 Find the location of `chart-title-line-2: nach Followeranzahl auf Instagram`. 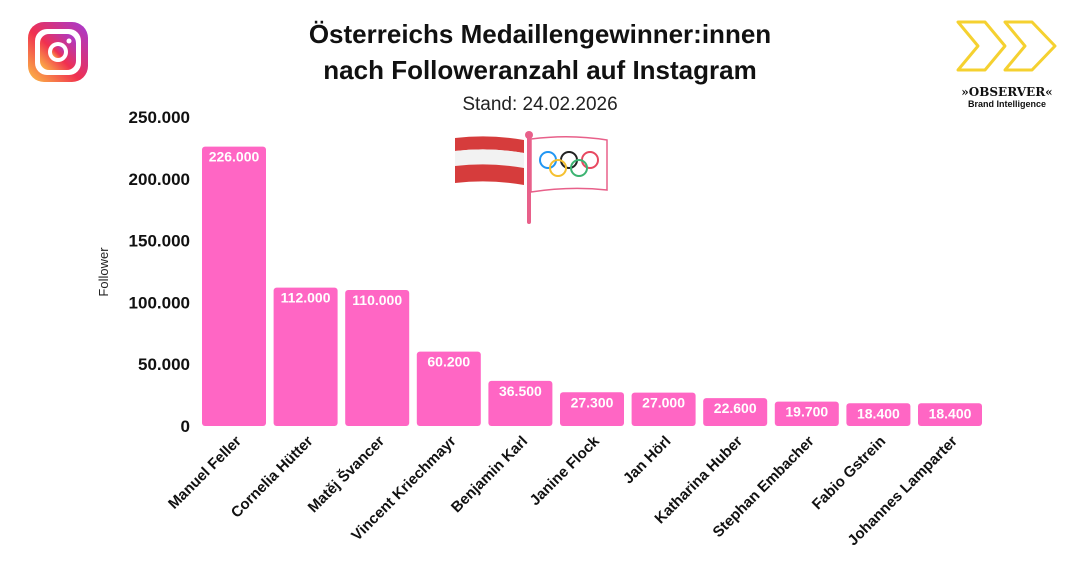

chart-title-line-2: nach Followeranzahl auf Instagram is located at coordinates (540, 70).